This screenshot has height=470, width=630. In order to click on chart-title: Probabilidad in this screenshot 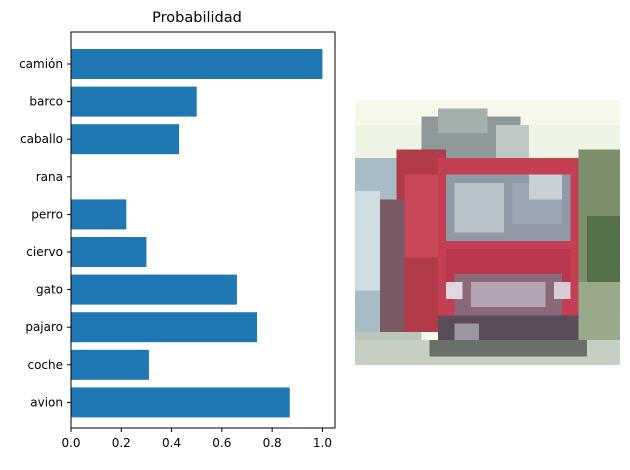, I will do `click(197, 18)`.